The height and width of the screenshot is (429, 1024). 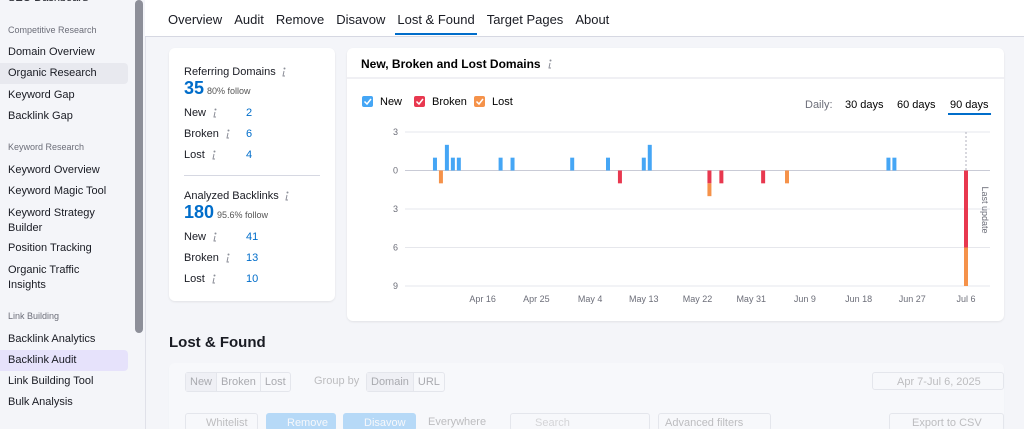 What do you see at coordinates (40, 116) in the screenshot?
I see `sidebar-item: Backlink Gap` at bounding box center [40, 116].